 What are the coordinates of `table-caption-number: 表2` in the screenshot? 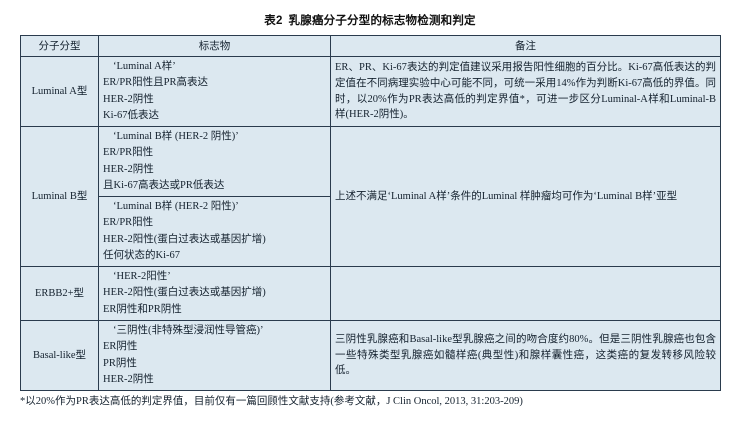 It's located at (273, 21).